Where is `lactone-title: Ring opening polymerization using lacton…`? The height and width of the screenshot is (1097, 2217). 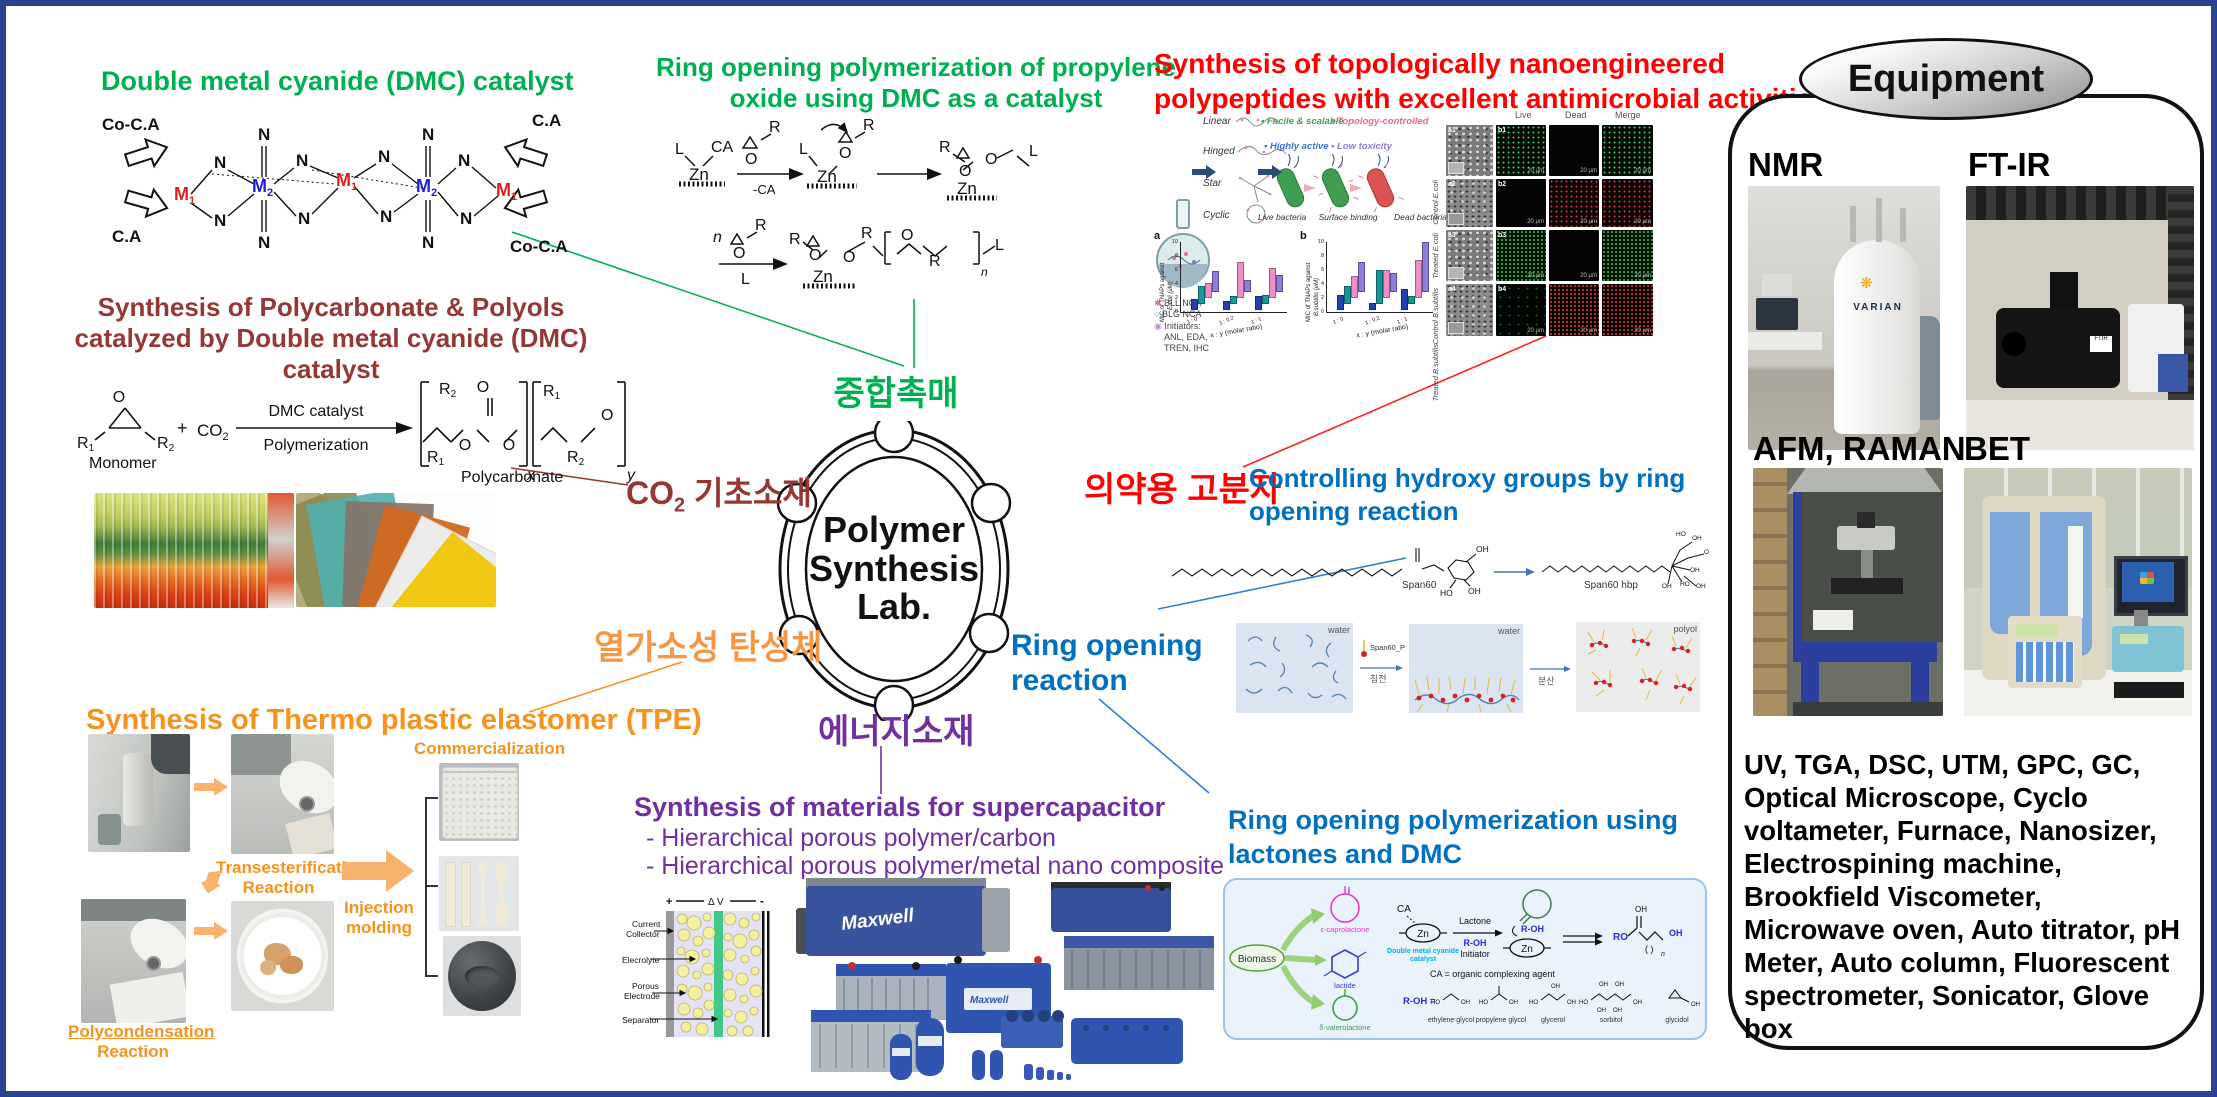
lactone-title: Ring opening polymerization using lacton… is located at coordinates (1453, 838).